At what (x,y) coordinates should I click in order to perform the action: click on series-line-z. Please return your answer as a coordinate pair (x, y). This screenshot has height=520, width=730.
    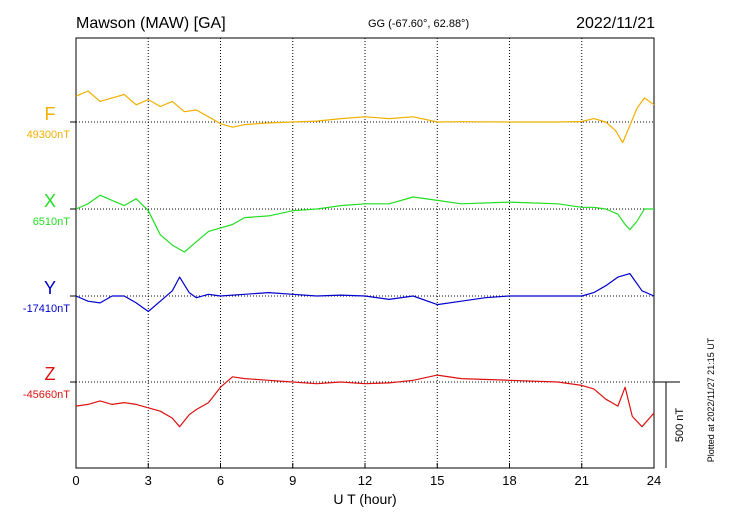
    Looking at the image, I should click on (365, 401).